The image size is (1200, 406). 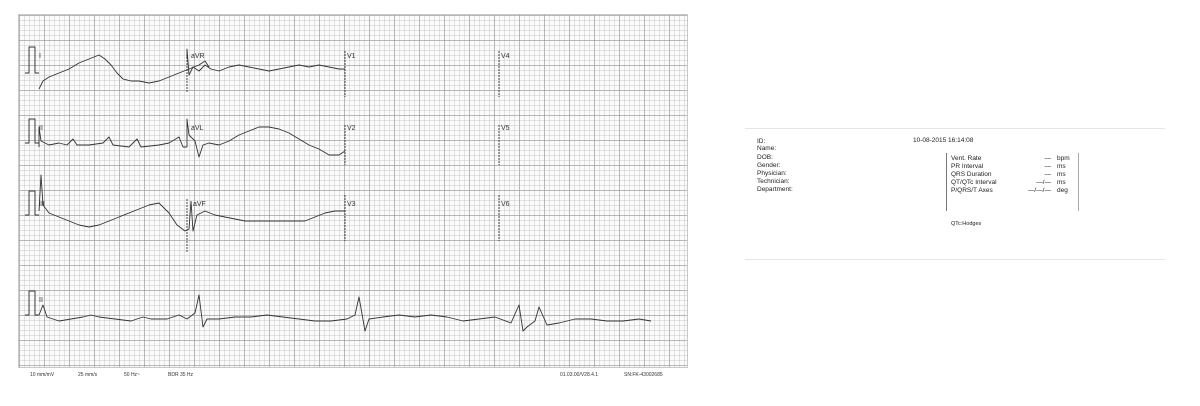 I want to click on trace-lead-avf, so click(x=267, y=216).